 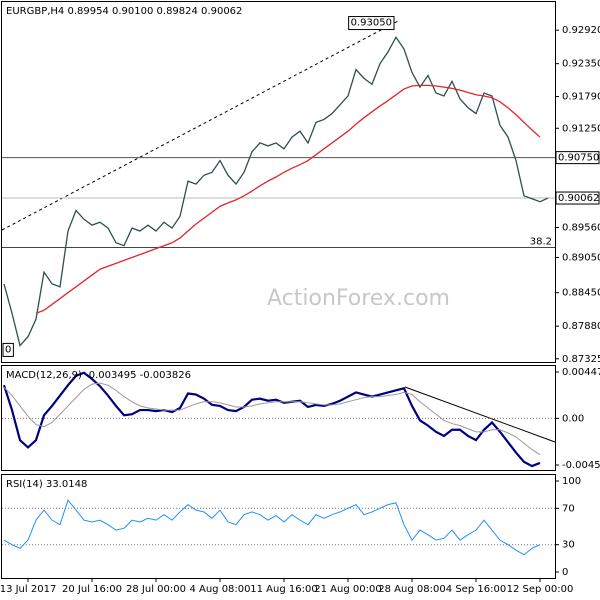 I want to click on x-tick-label: 4 Aug 08:00, so click(x=219, y=589).